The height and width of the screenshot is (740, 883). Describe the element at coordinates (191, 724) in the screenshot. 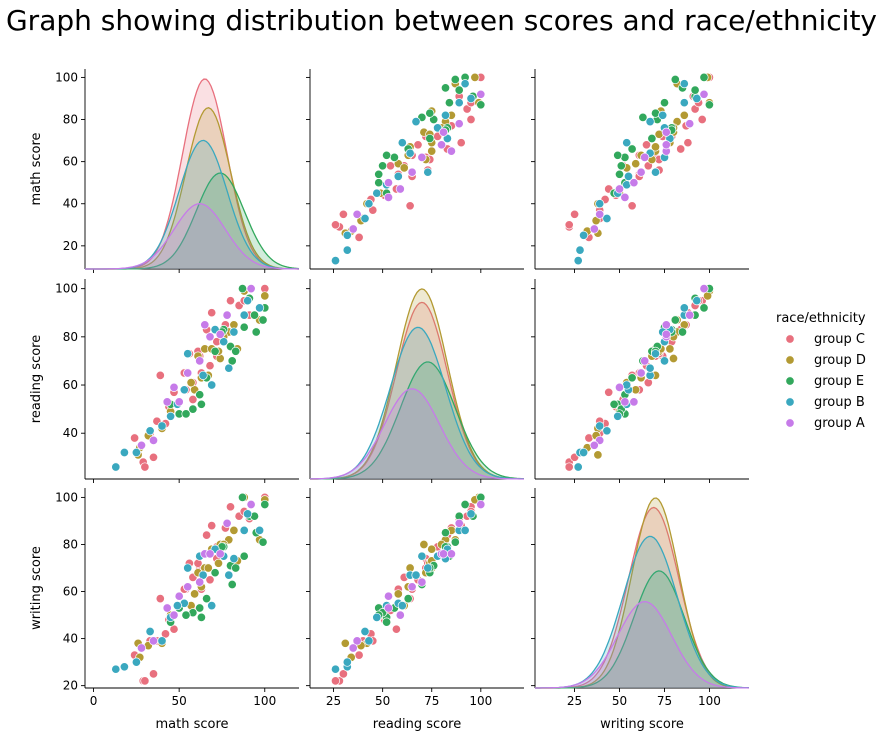

I see `x-axis-label: math score` at that location.